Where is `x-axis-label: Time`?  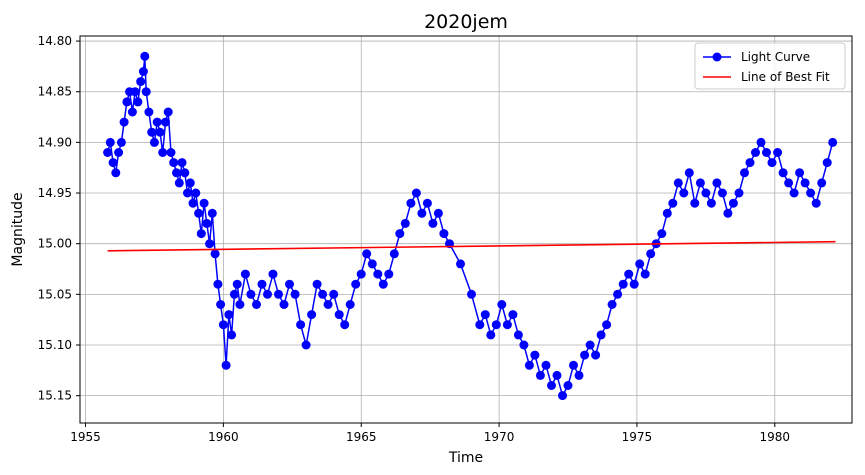 x-axis-label: Time is located at coordinates (465, 458).